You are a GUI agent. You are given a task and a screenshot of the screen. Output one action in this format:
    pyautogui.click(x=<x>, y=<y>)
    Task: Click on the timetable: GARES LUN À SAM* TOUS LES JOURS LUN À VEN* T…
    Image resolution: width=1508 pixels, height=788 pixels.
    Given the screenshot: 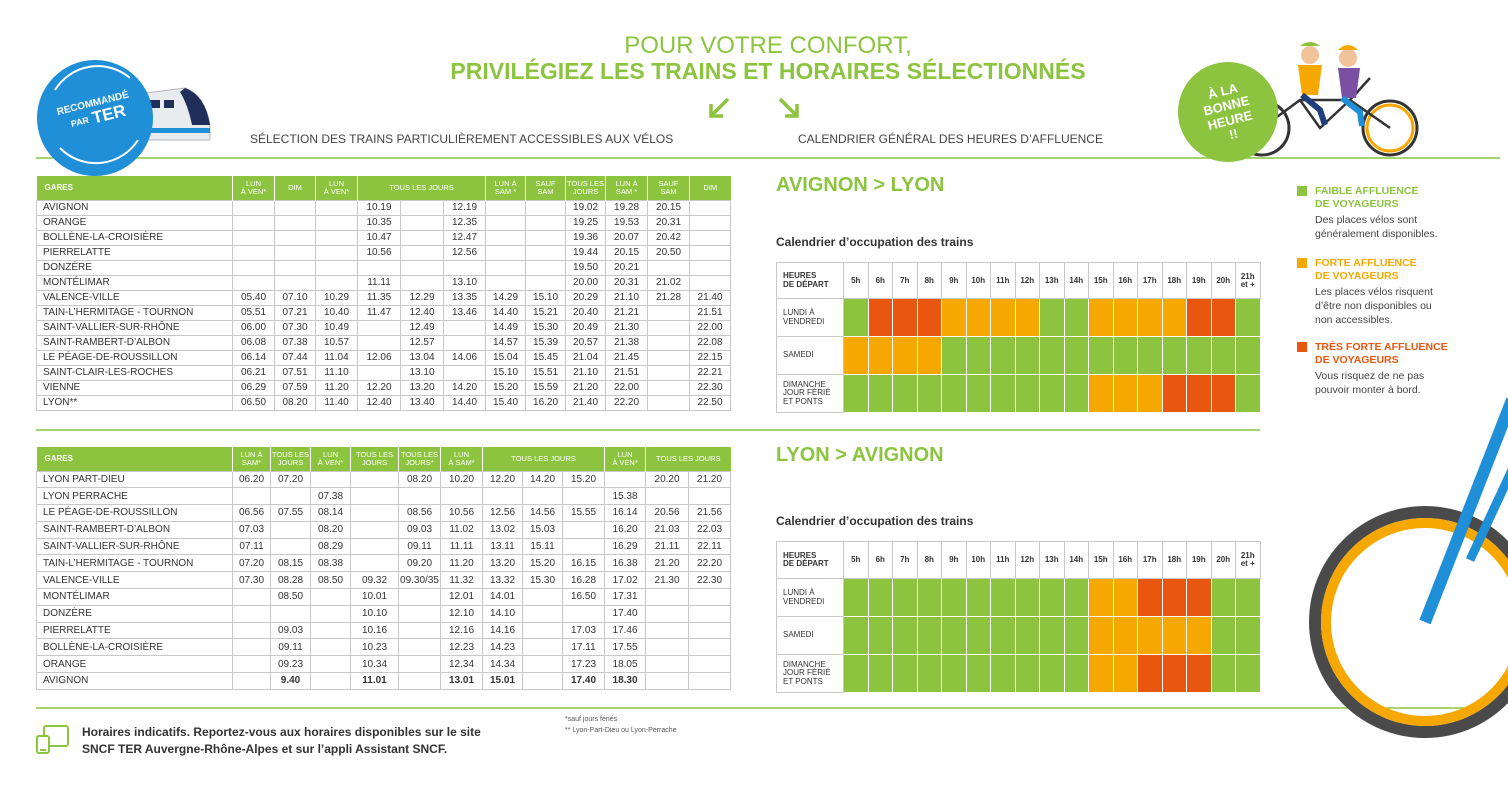 What is the action you would take?
    pyautogui.click(x=384, y=568)
    